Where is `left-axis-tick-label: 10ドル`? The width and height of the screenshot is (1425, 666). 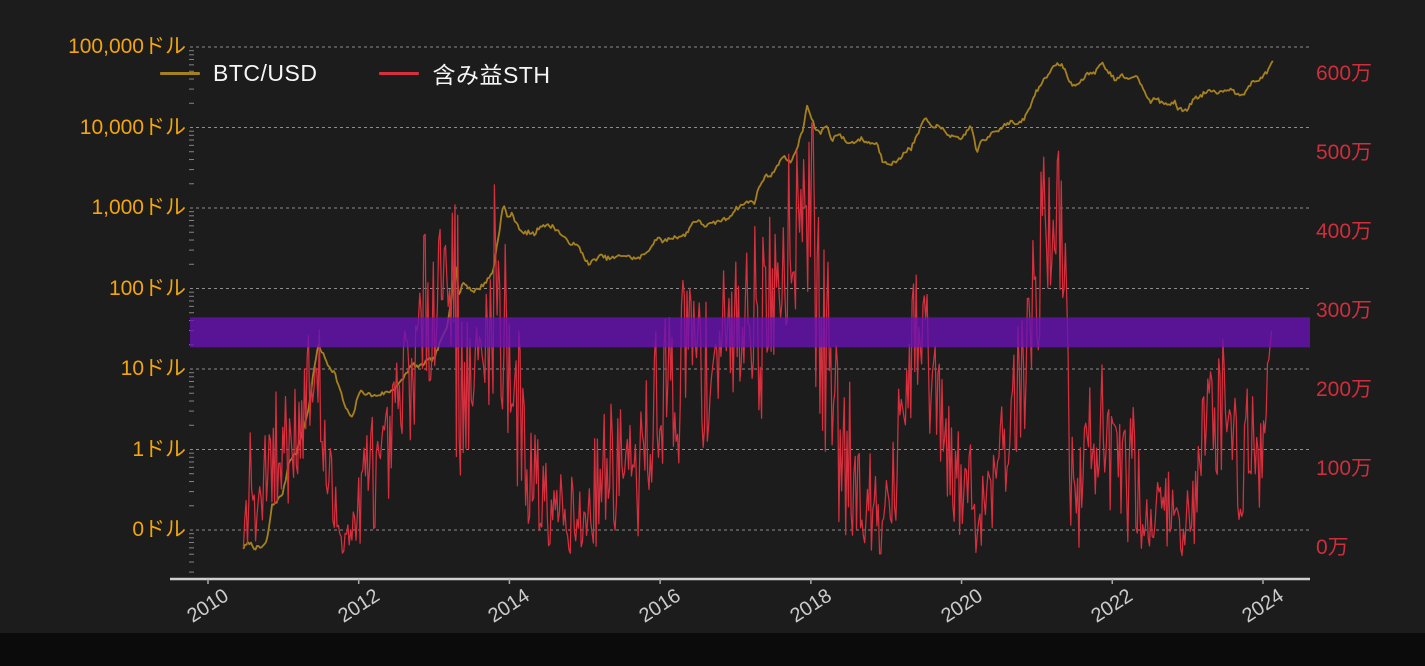 left-axis-tick-label: 10ドル is located at coordinates (153, 368).